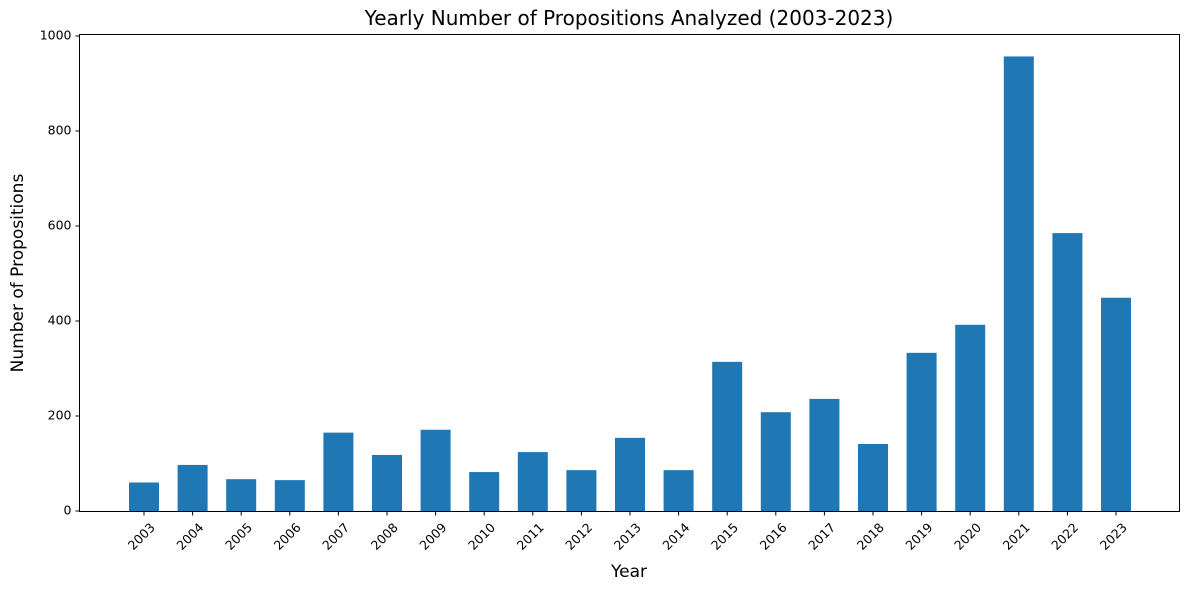 Image resolution: width=1190 pixels, height=590 pixels. What do you see at coordinates (338, 472) in the screenshot?
I see `bar-2007` at bounding box center [338, 472].